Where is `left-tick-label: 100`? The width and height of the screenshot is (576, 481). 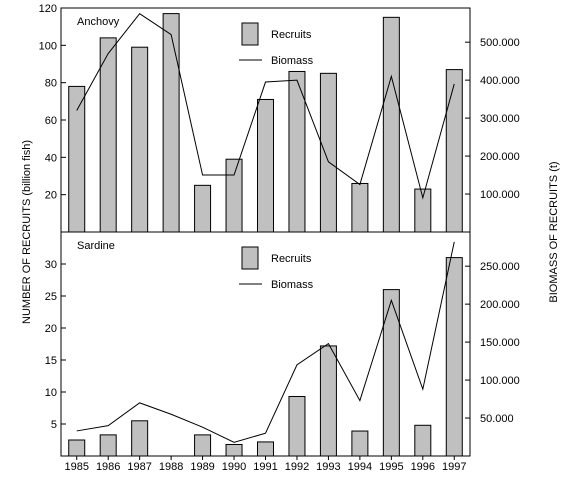 left-tick-label: 100 is located at coordinates (48, 46).